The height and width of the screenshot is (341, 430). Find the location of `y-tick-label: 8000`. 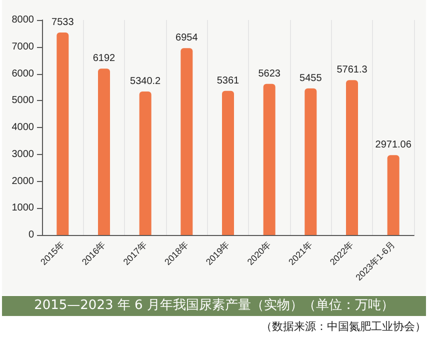

y-tick-label: 8000 is located at coordinates (23, 20).